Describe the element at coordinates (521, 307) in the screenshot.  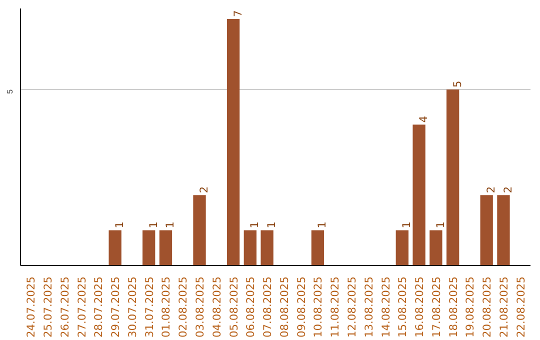
I see `x-tick-label: 22.08.2025` at that location.